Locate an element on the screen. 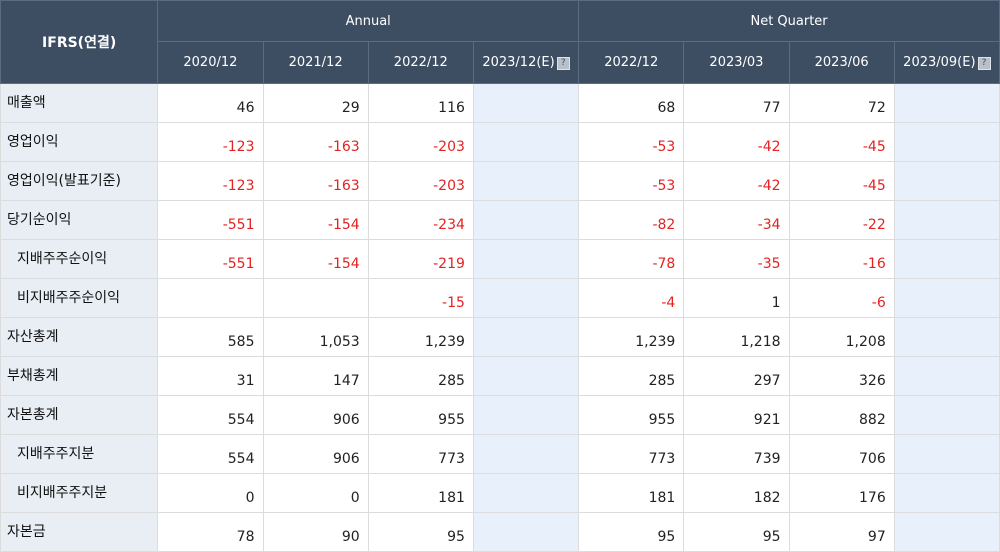 This screenshot has height=552, width=1000. period-header-5: 2023/03 is located at coordinates (736, 62).